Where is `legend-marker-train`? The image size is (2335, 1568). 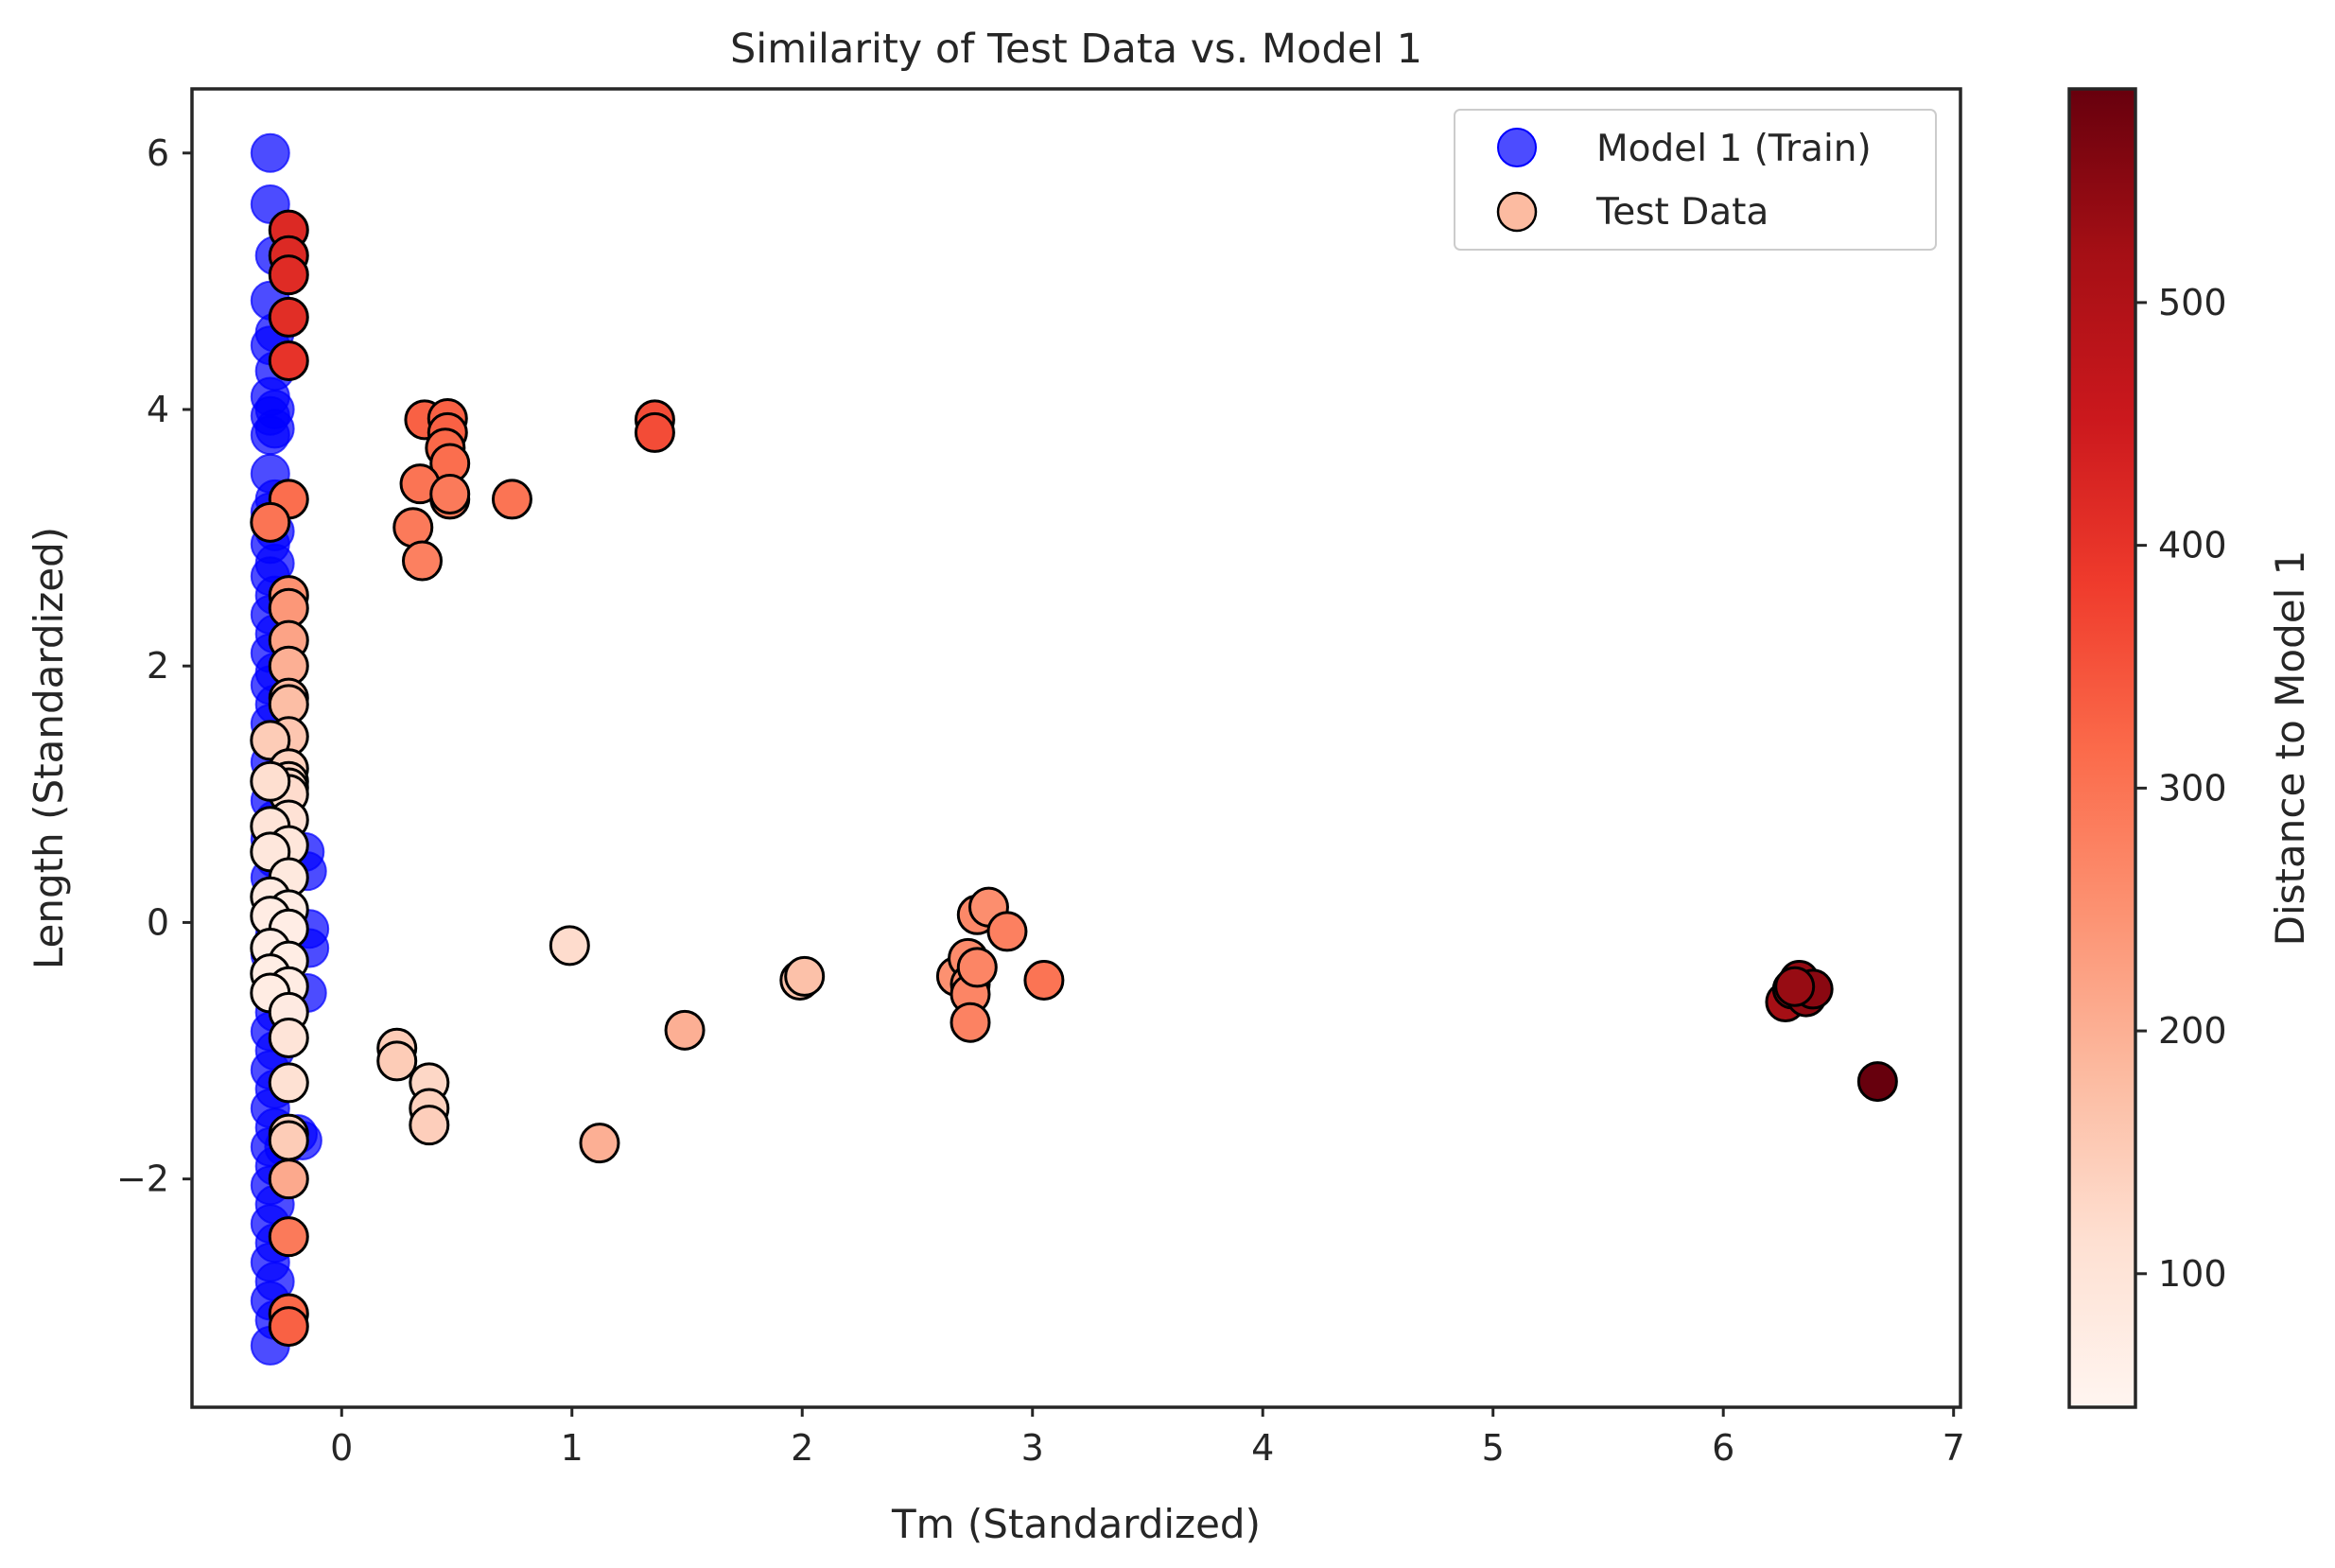 legend-marker-train is located at coordinates (1517, 147).